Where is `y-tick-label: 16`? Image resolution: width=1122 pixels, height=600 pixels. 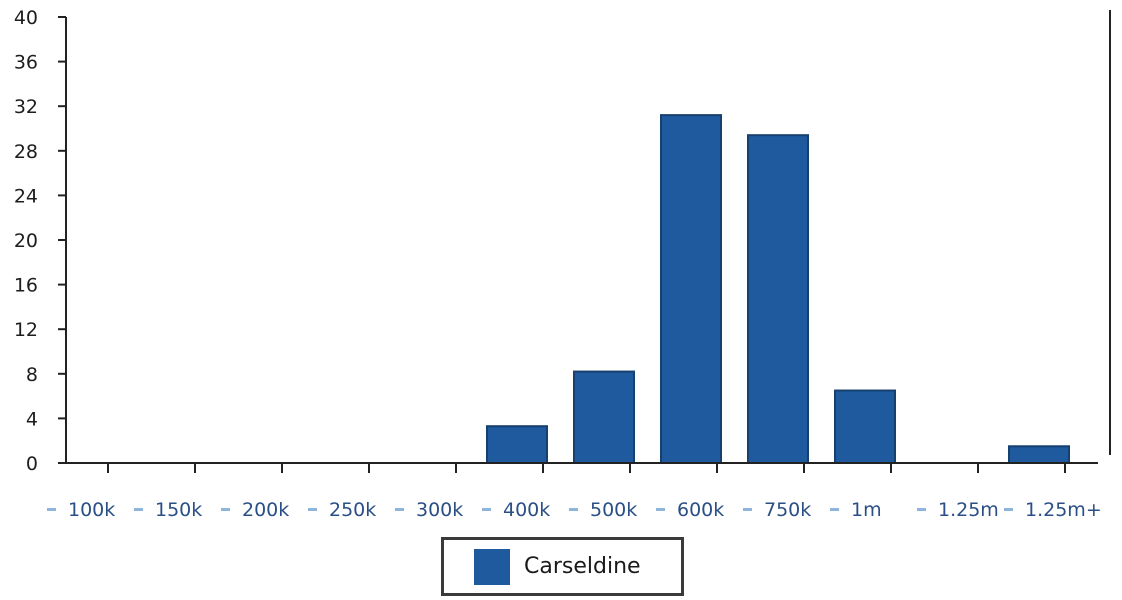 y-tick-label: 16 is located at coordinates (26, 286).